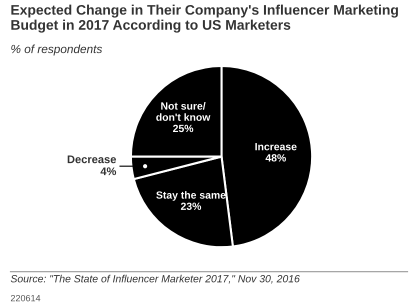  I want to click on slice-label: Increase, so click(276, 146).